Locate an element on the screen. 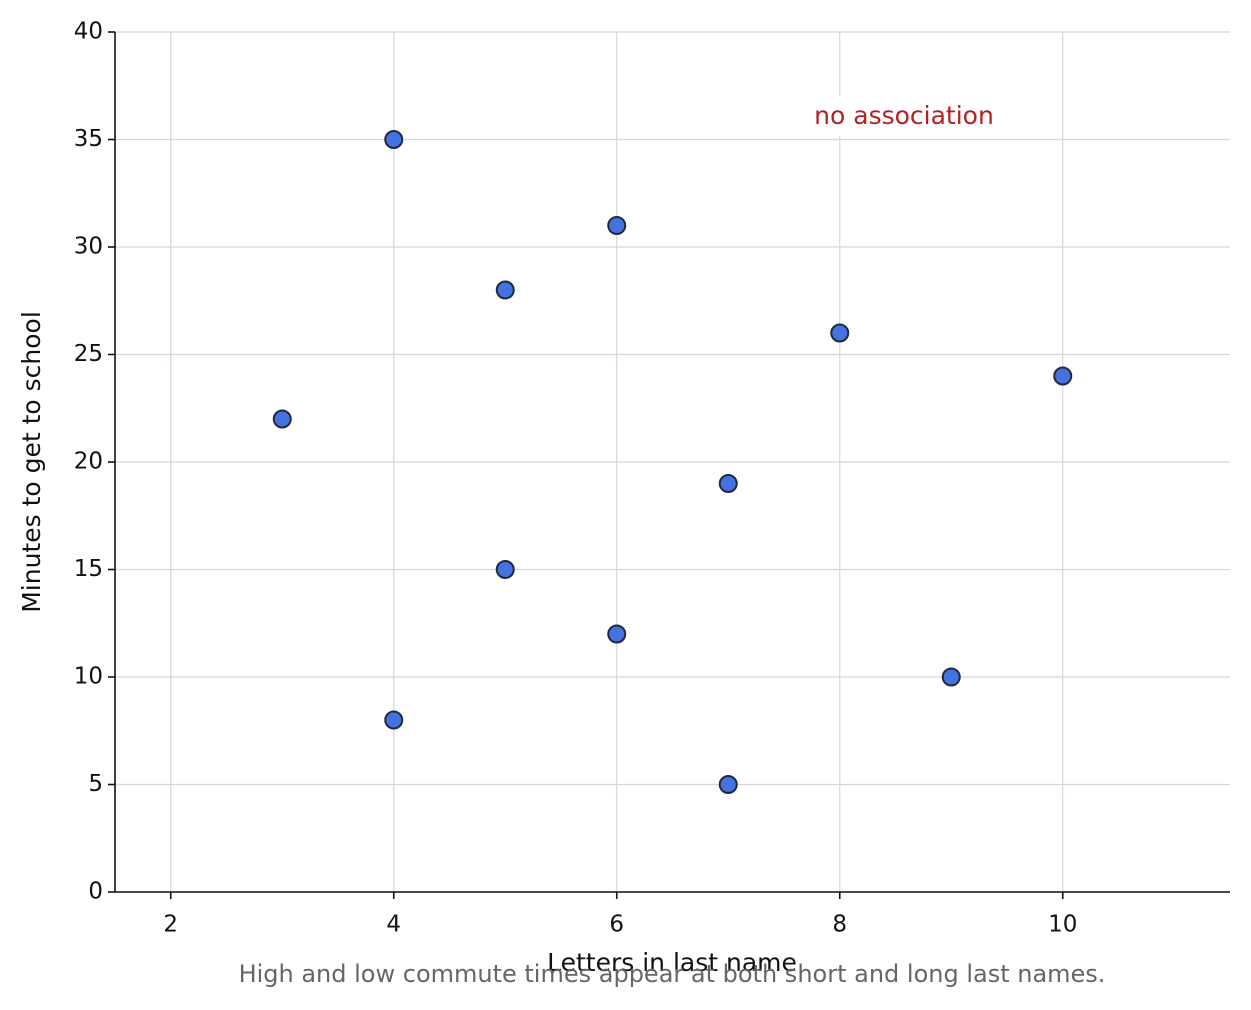  x-axis-label: Letters in last name is located at coordinates (672, 962).